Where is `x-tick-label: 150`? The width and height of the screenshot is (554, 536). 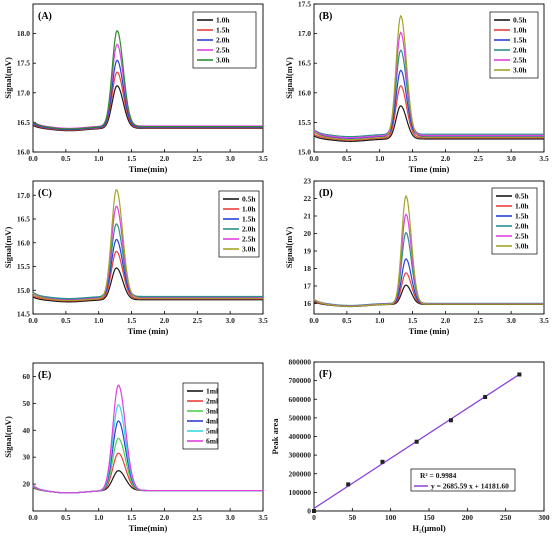
x-tick-label: 150 is located at coordinates (429, 517).